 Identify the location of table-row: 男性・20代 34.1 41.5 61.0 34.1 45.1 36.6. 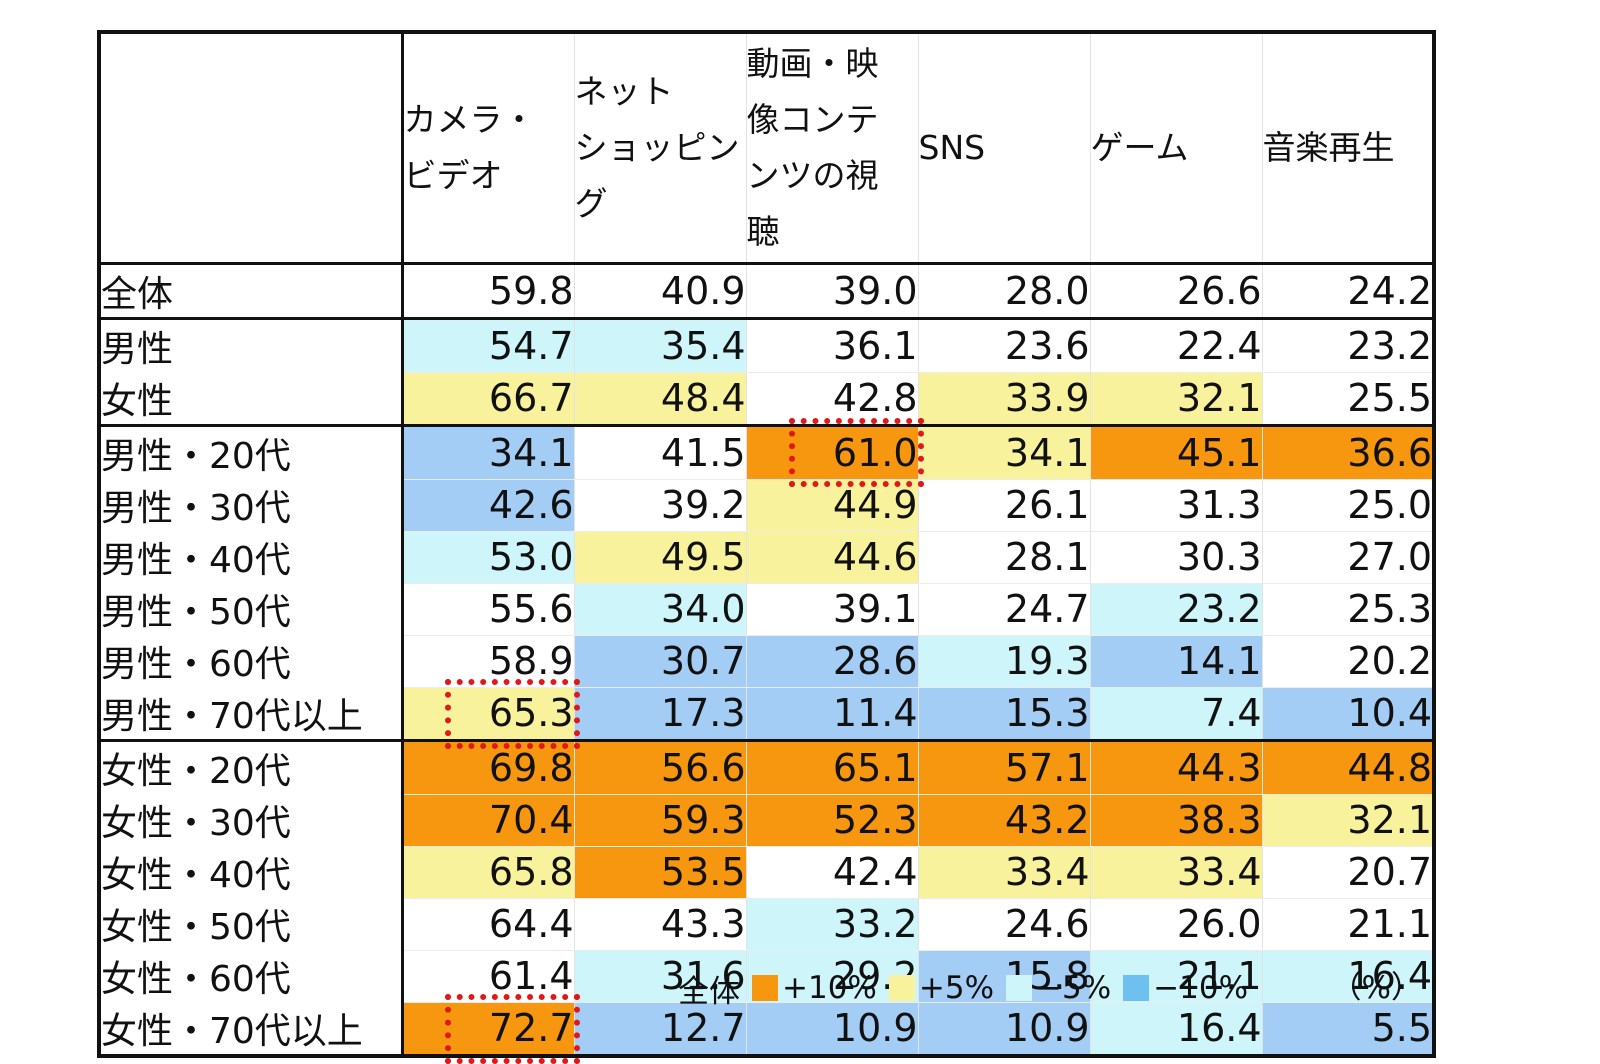
(766, 452).